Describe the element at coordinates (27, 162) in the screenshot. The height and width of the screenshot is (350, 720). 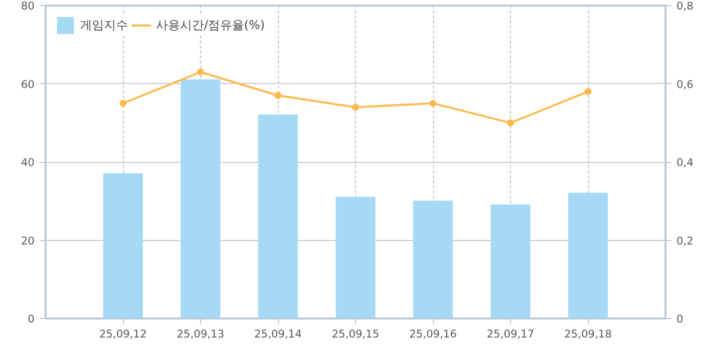
I see `y-tick-label: 40` at that location.